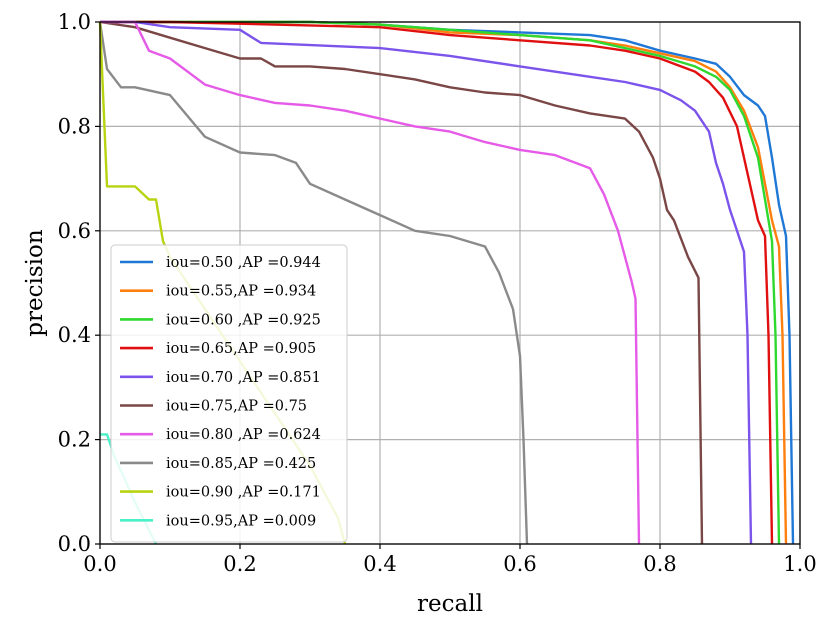  What do you see at coordinates (799, 564) in the screenshot?
I see `x-tick-label-5: 1.0` at bounding box center [799, 564].